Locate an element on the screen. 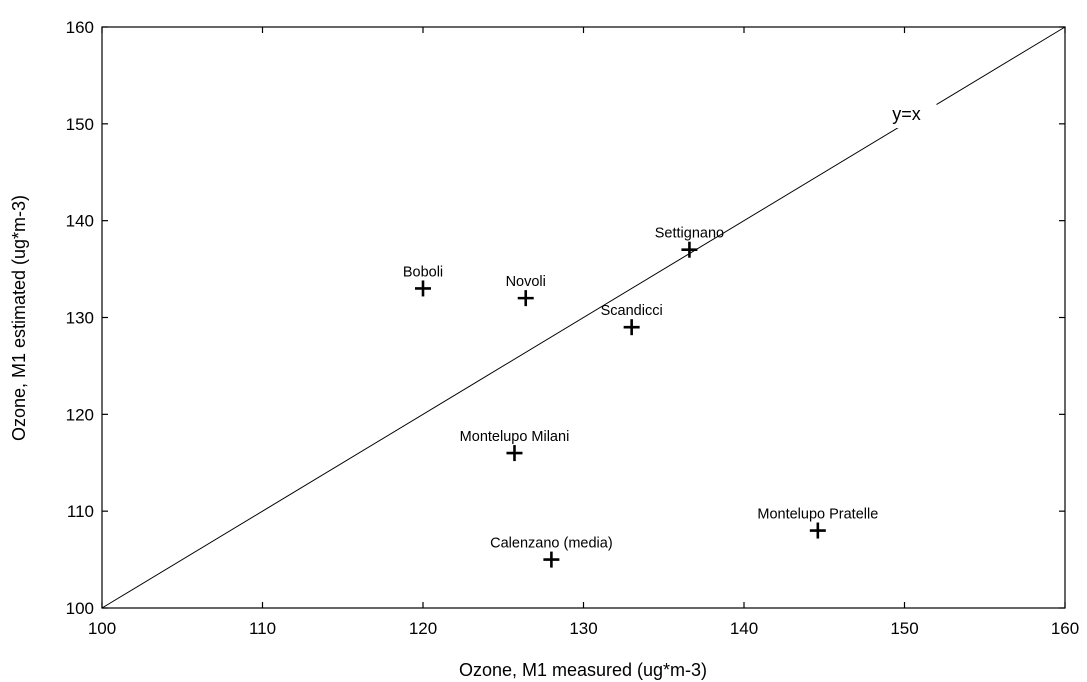 This screenshot has width=1087, height=682. data-point: Scandicci is located at coordinates (632, 319).